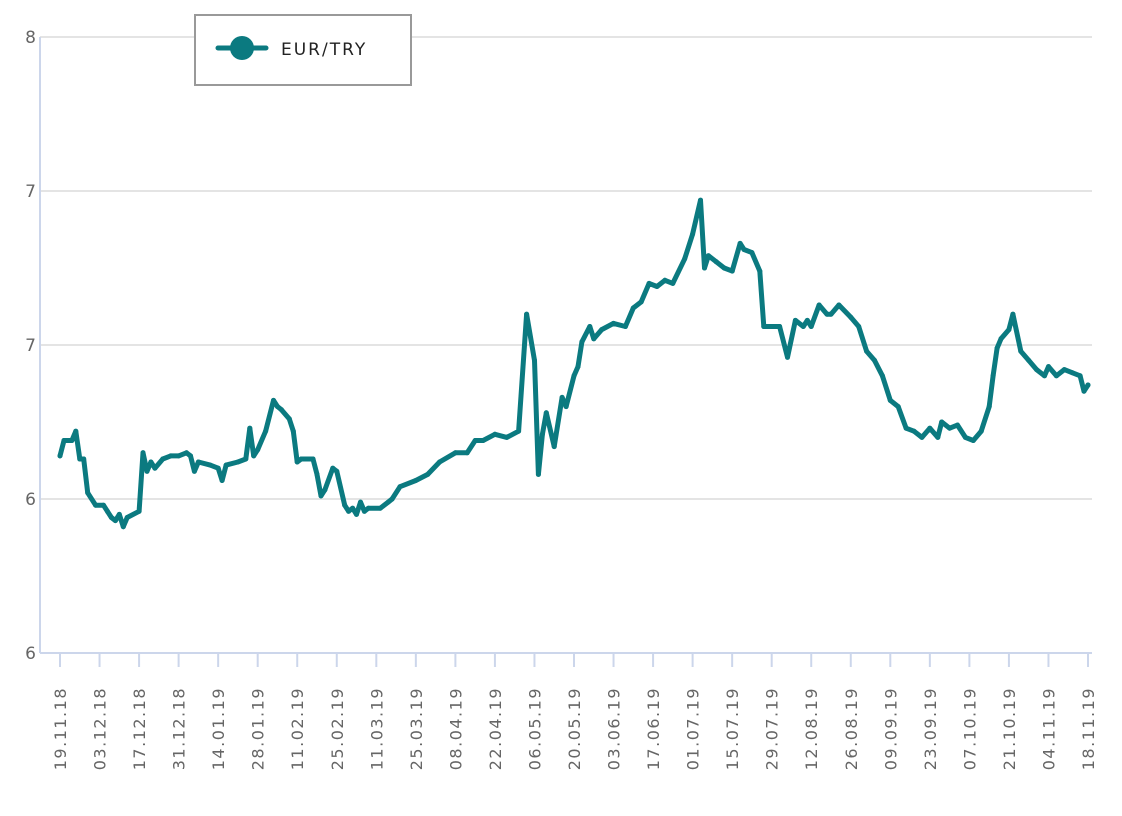  I want to click on x-tick-label-2: 17.12.18, so click(139, 728).